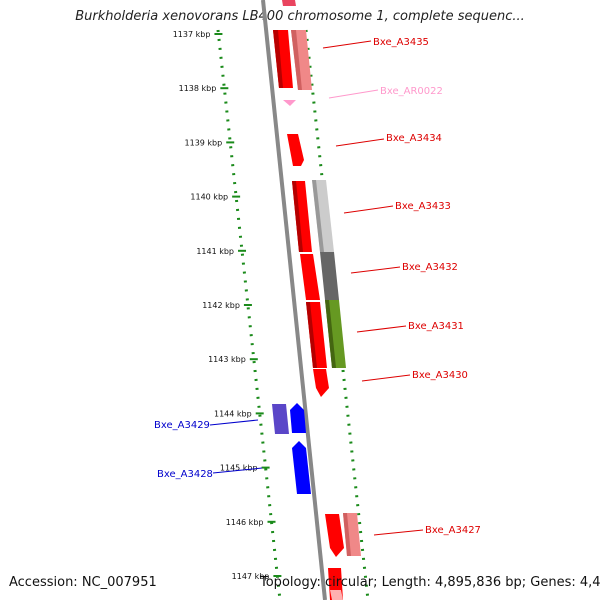 This screenshot has height=600, width=600. I want to click on gene-block-bxe-a3429, so click(280, 419).